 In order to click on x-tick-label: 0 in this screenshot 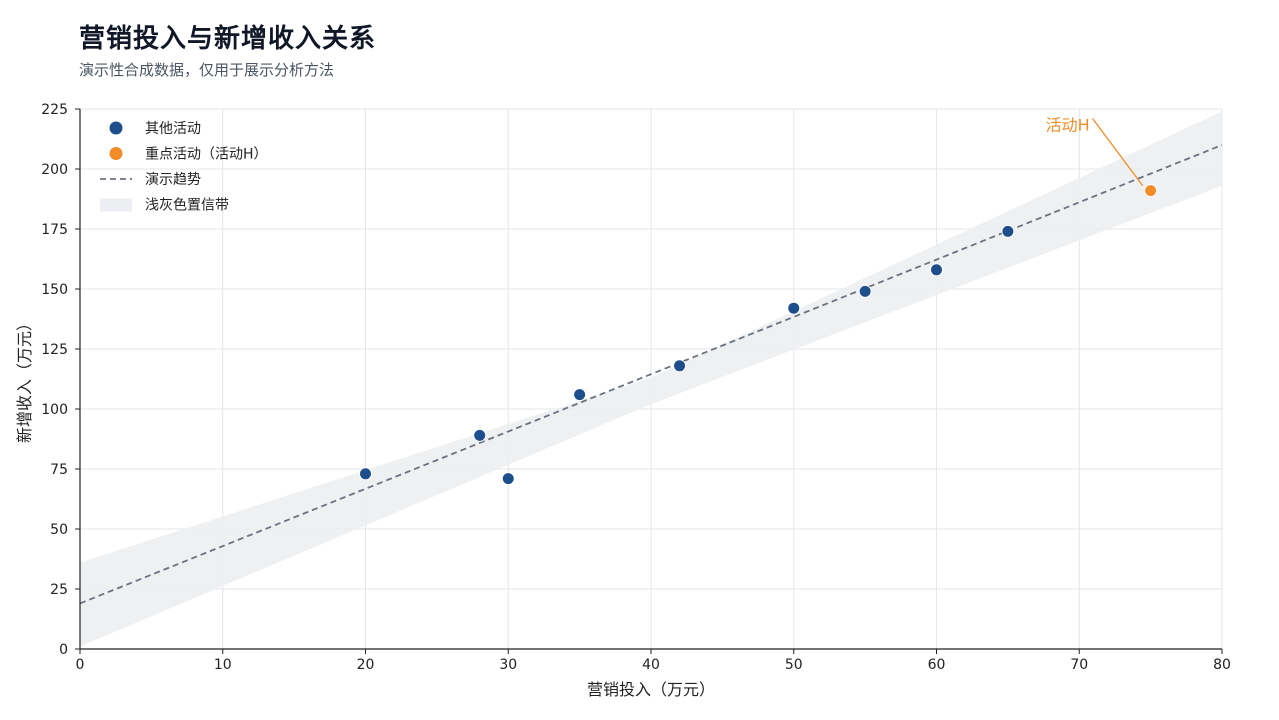, I will do `click(80, 665)`.